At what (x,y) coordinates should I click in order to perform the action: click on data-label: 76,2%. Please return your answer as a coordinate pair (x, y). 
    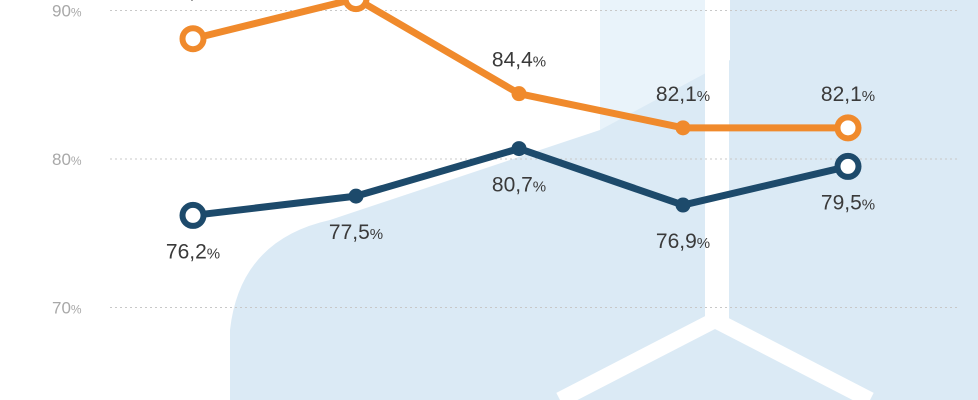
    Looking at the image, I should click on (193, 251).